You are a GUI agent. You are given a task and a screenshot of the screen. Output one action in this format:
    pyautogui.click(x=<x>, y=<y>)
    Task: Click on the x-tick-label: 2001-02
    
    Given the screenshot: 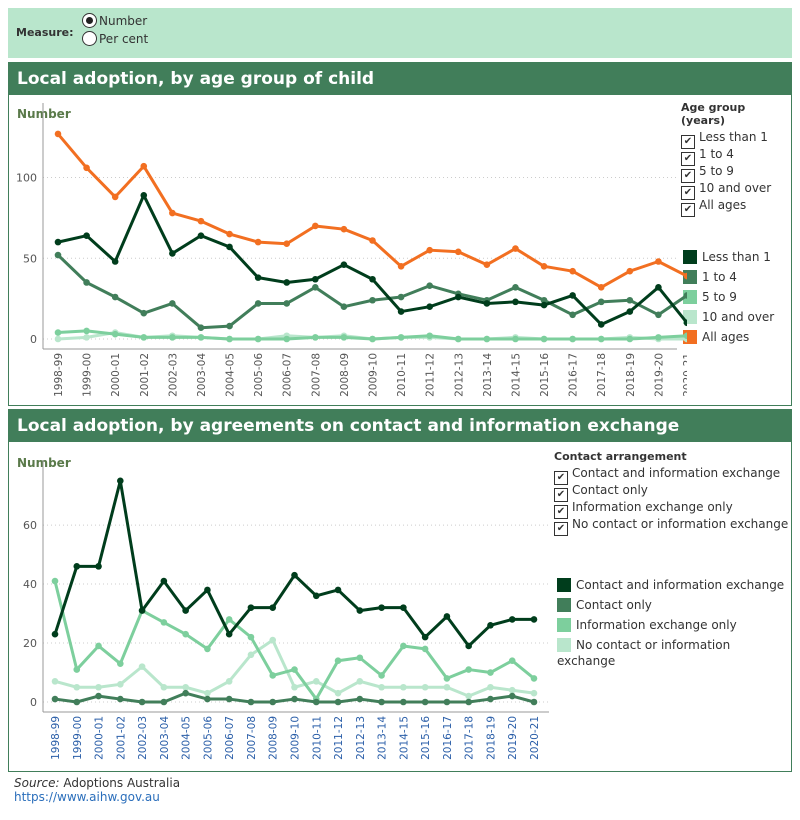 What is the action you would take?
    pyautogui.click(x=145, y=375)
    